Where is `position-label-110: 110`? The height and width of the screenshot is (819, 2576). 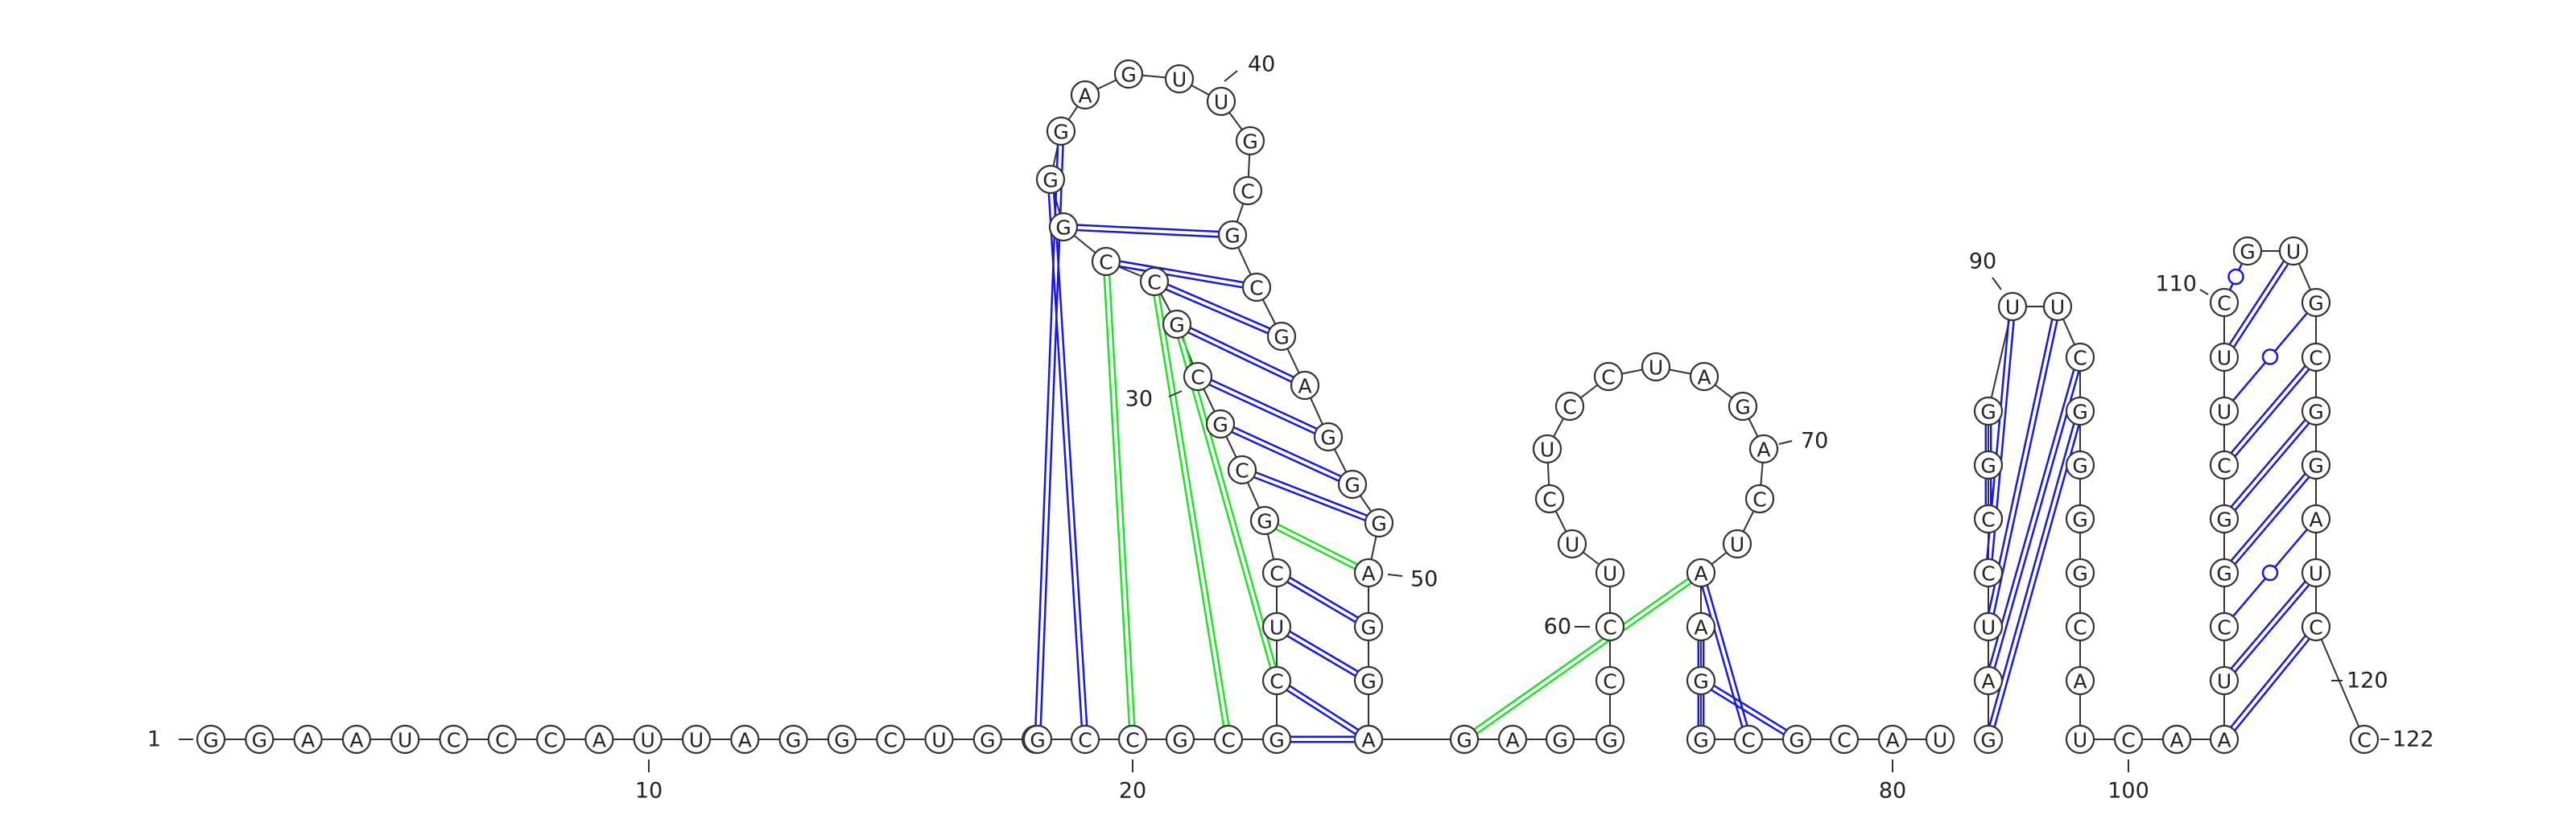
position-label-110: 110 is located at coordinates (2176, 284).